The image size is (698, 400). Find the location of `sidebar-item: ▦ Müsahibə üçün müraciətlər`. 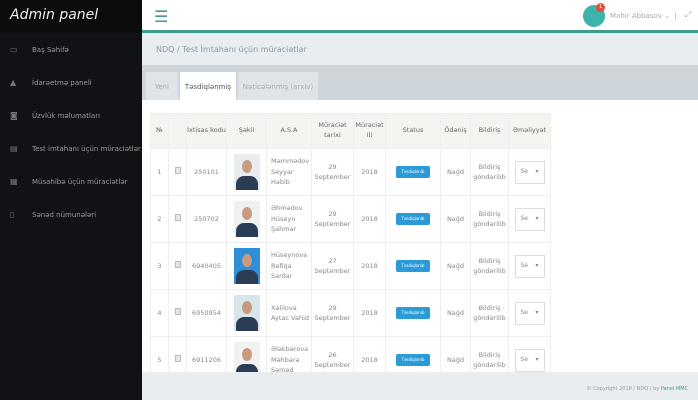

sidebar-item: ▦ Müsahibə üçün müraciətlər is located at coordinates (71, 181).